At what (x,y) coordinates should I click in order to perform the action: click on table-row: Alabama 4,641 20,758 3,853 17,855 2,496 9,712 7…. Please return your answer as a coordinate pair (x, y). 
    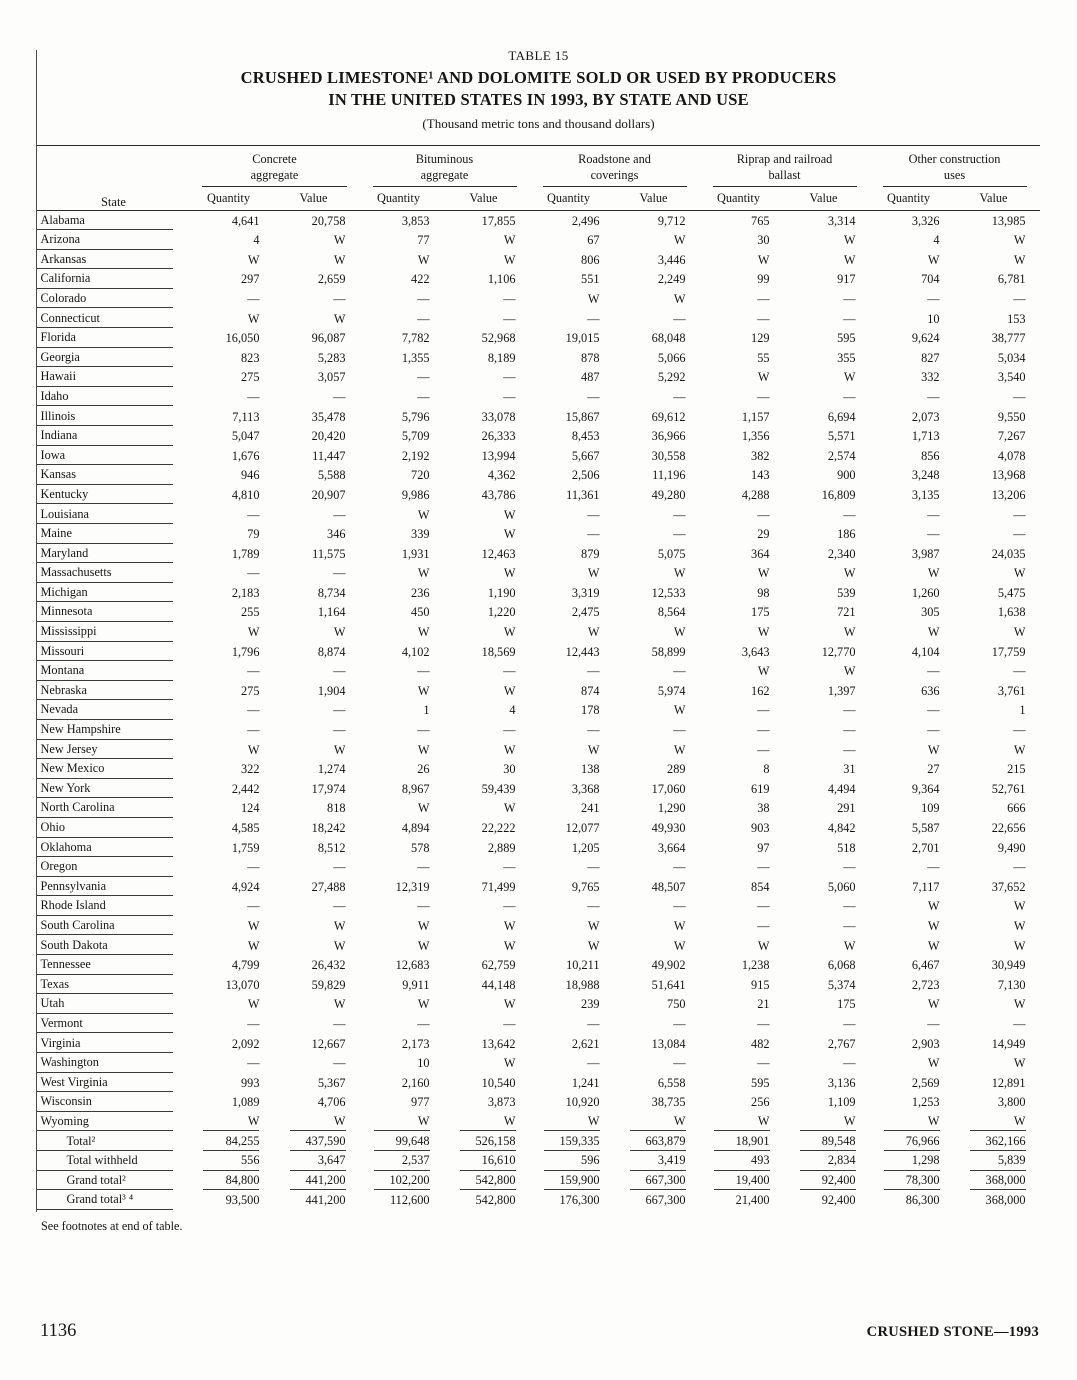
    Looking at the image, I should click on (538, 221).